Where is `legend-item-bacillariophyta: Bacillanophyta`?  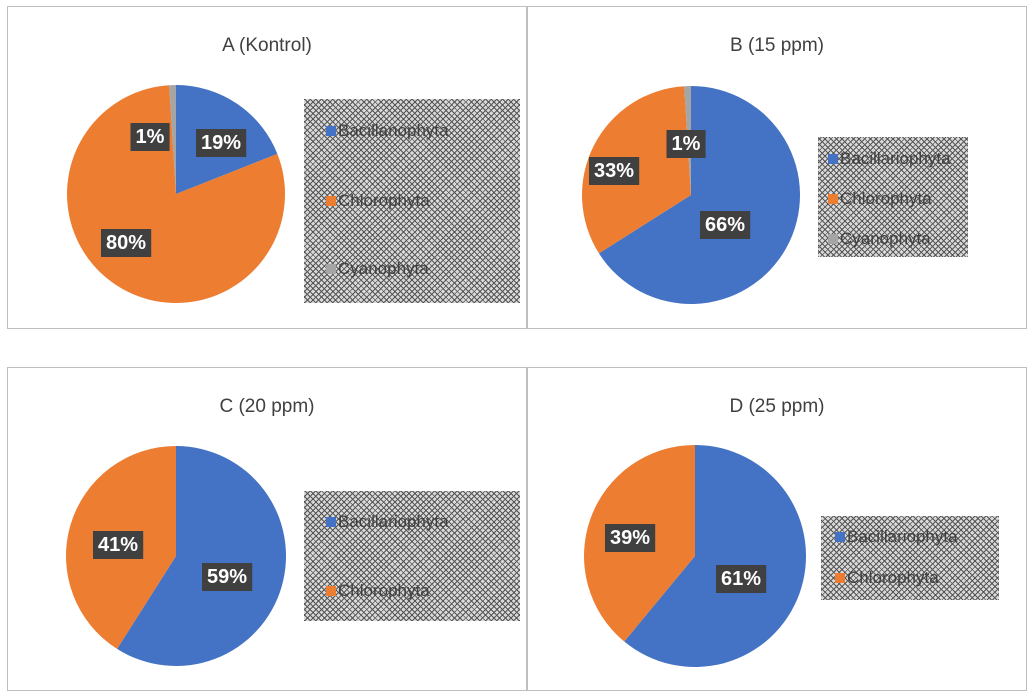
legend-item-bacillariophyta: Bacillanophyta is located at coordinates (387, 131).